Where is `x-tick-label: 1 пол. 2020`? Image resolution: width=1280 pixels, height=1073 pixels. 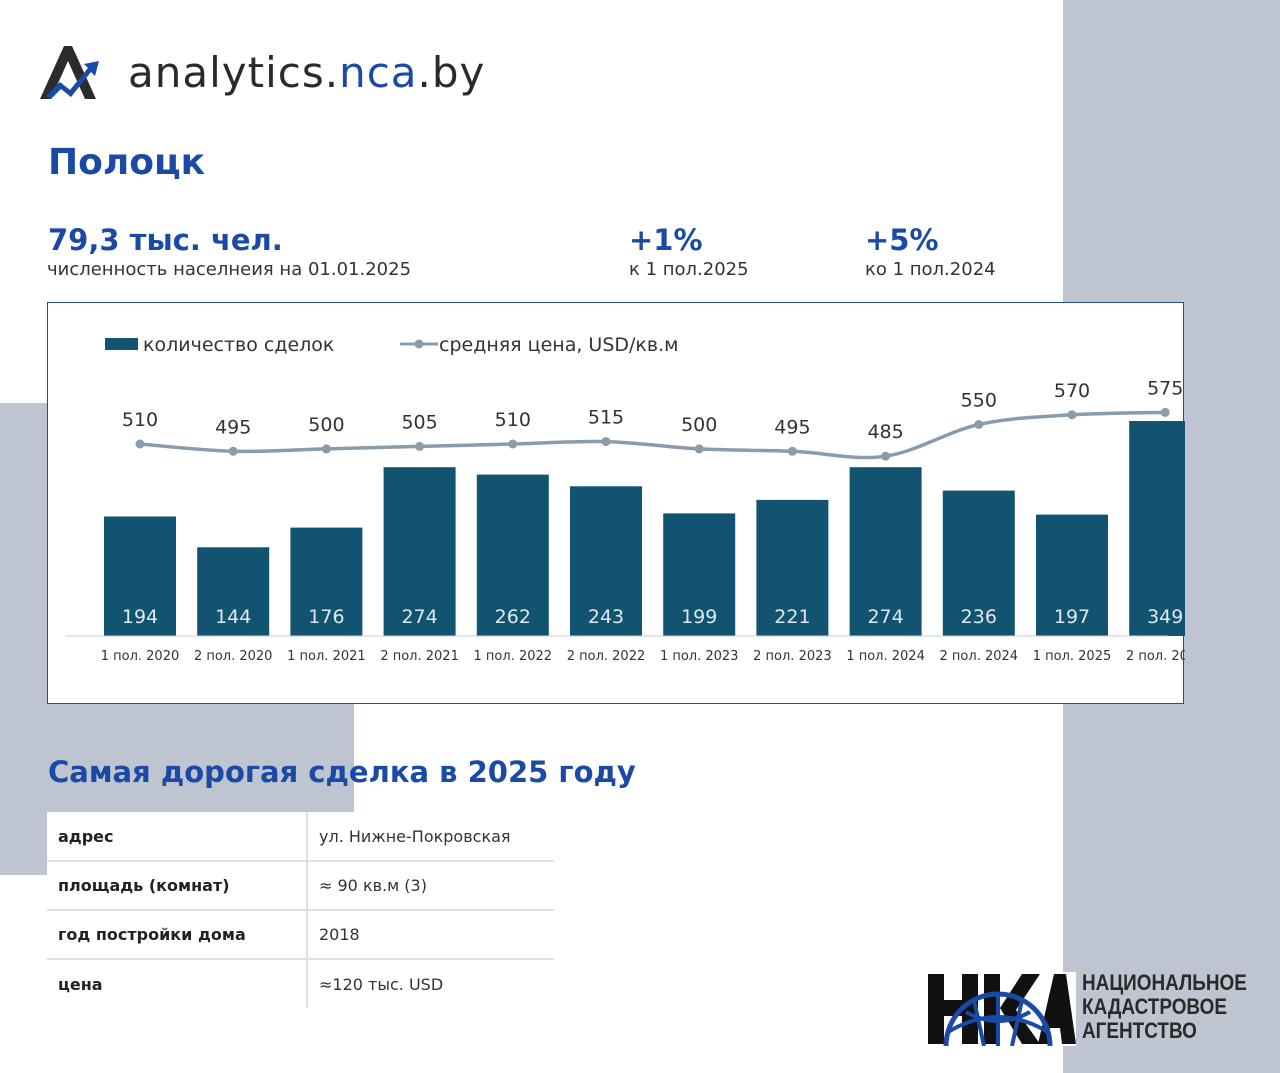
x-tick-label: 1 пол. 2020 is located at coordinates (140, 656).